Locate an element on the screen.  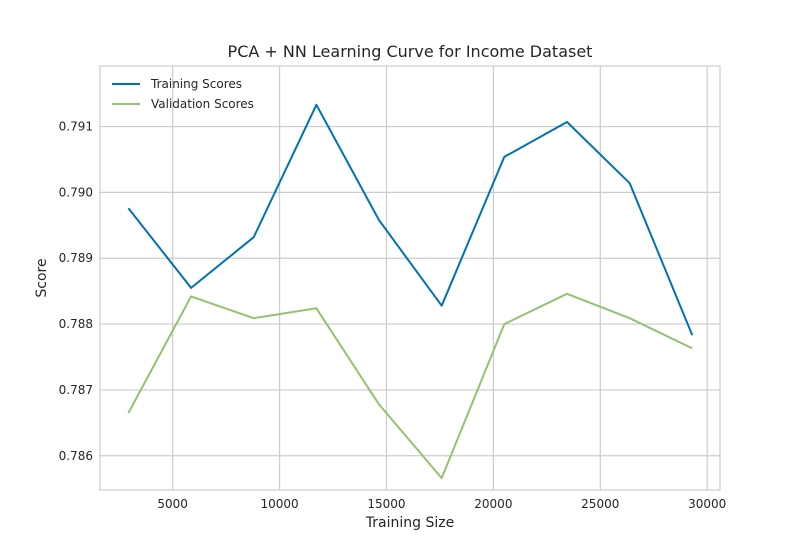
x-axis-title: Training Size is located at coordinates (409, 523).